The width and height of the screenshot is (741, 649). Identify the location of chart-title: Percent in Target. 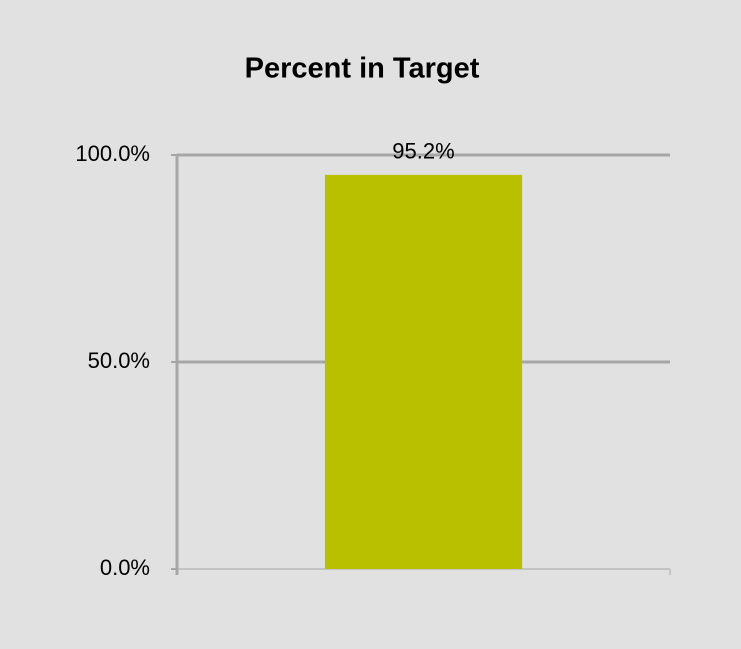
(362, 69).